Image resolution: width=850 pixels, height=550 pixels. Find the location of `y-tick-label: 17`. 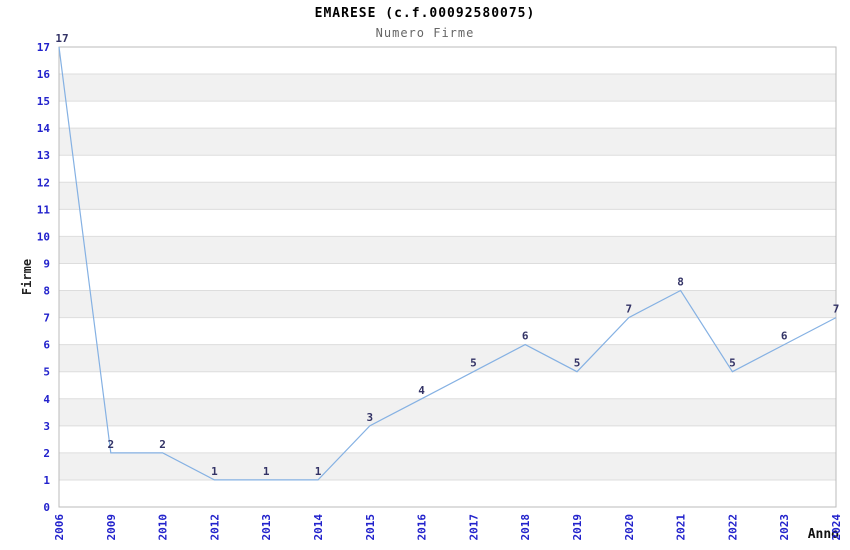

y-tick-label: 17 is located at coordinates (43, 47).